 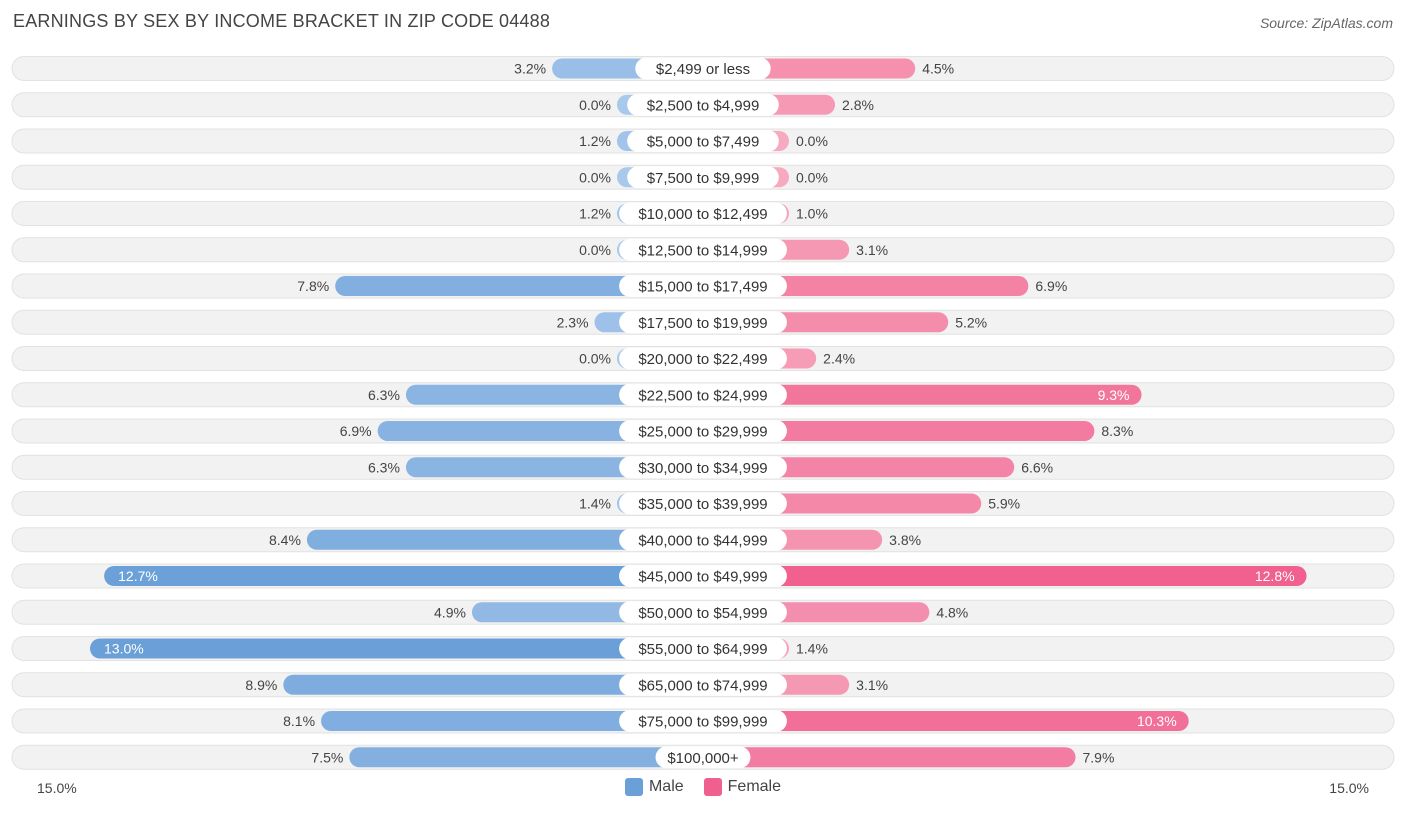 What do you see at coordinates (299, 721) in the screenshot?
I see `male-value-label: 8.1%` at bounding box center [299, 721].